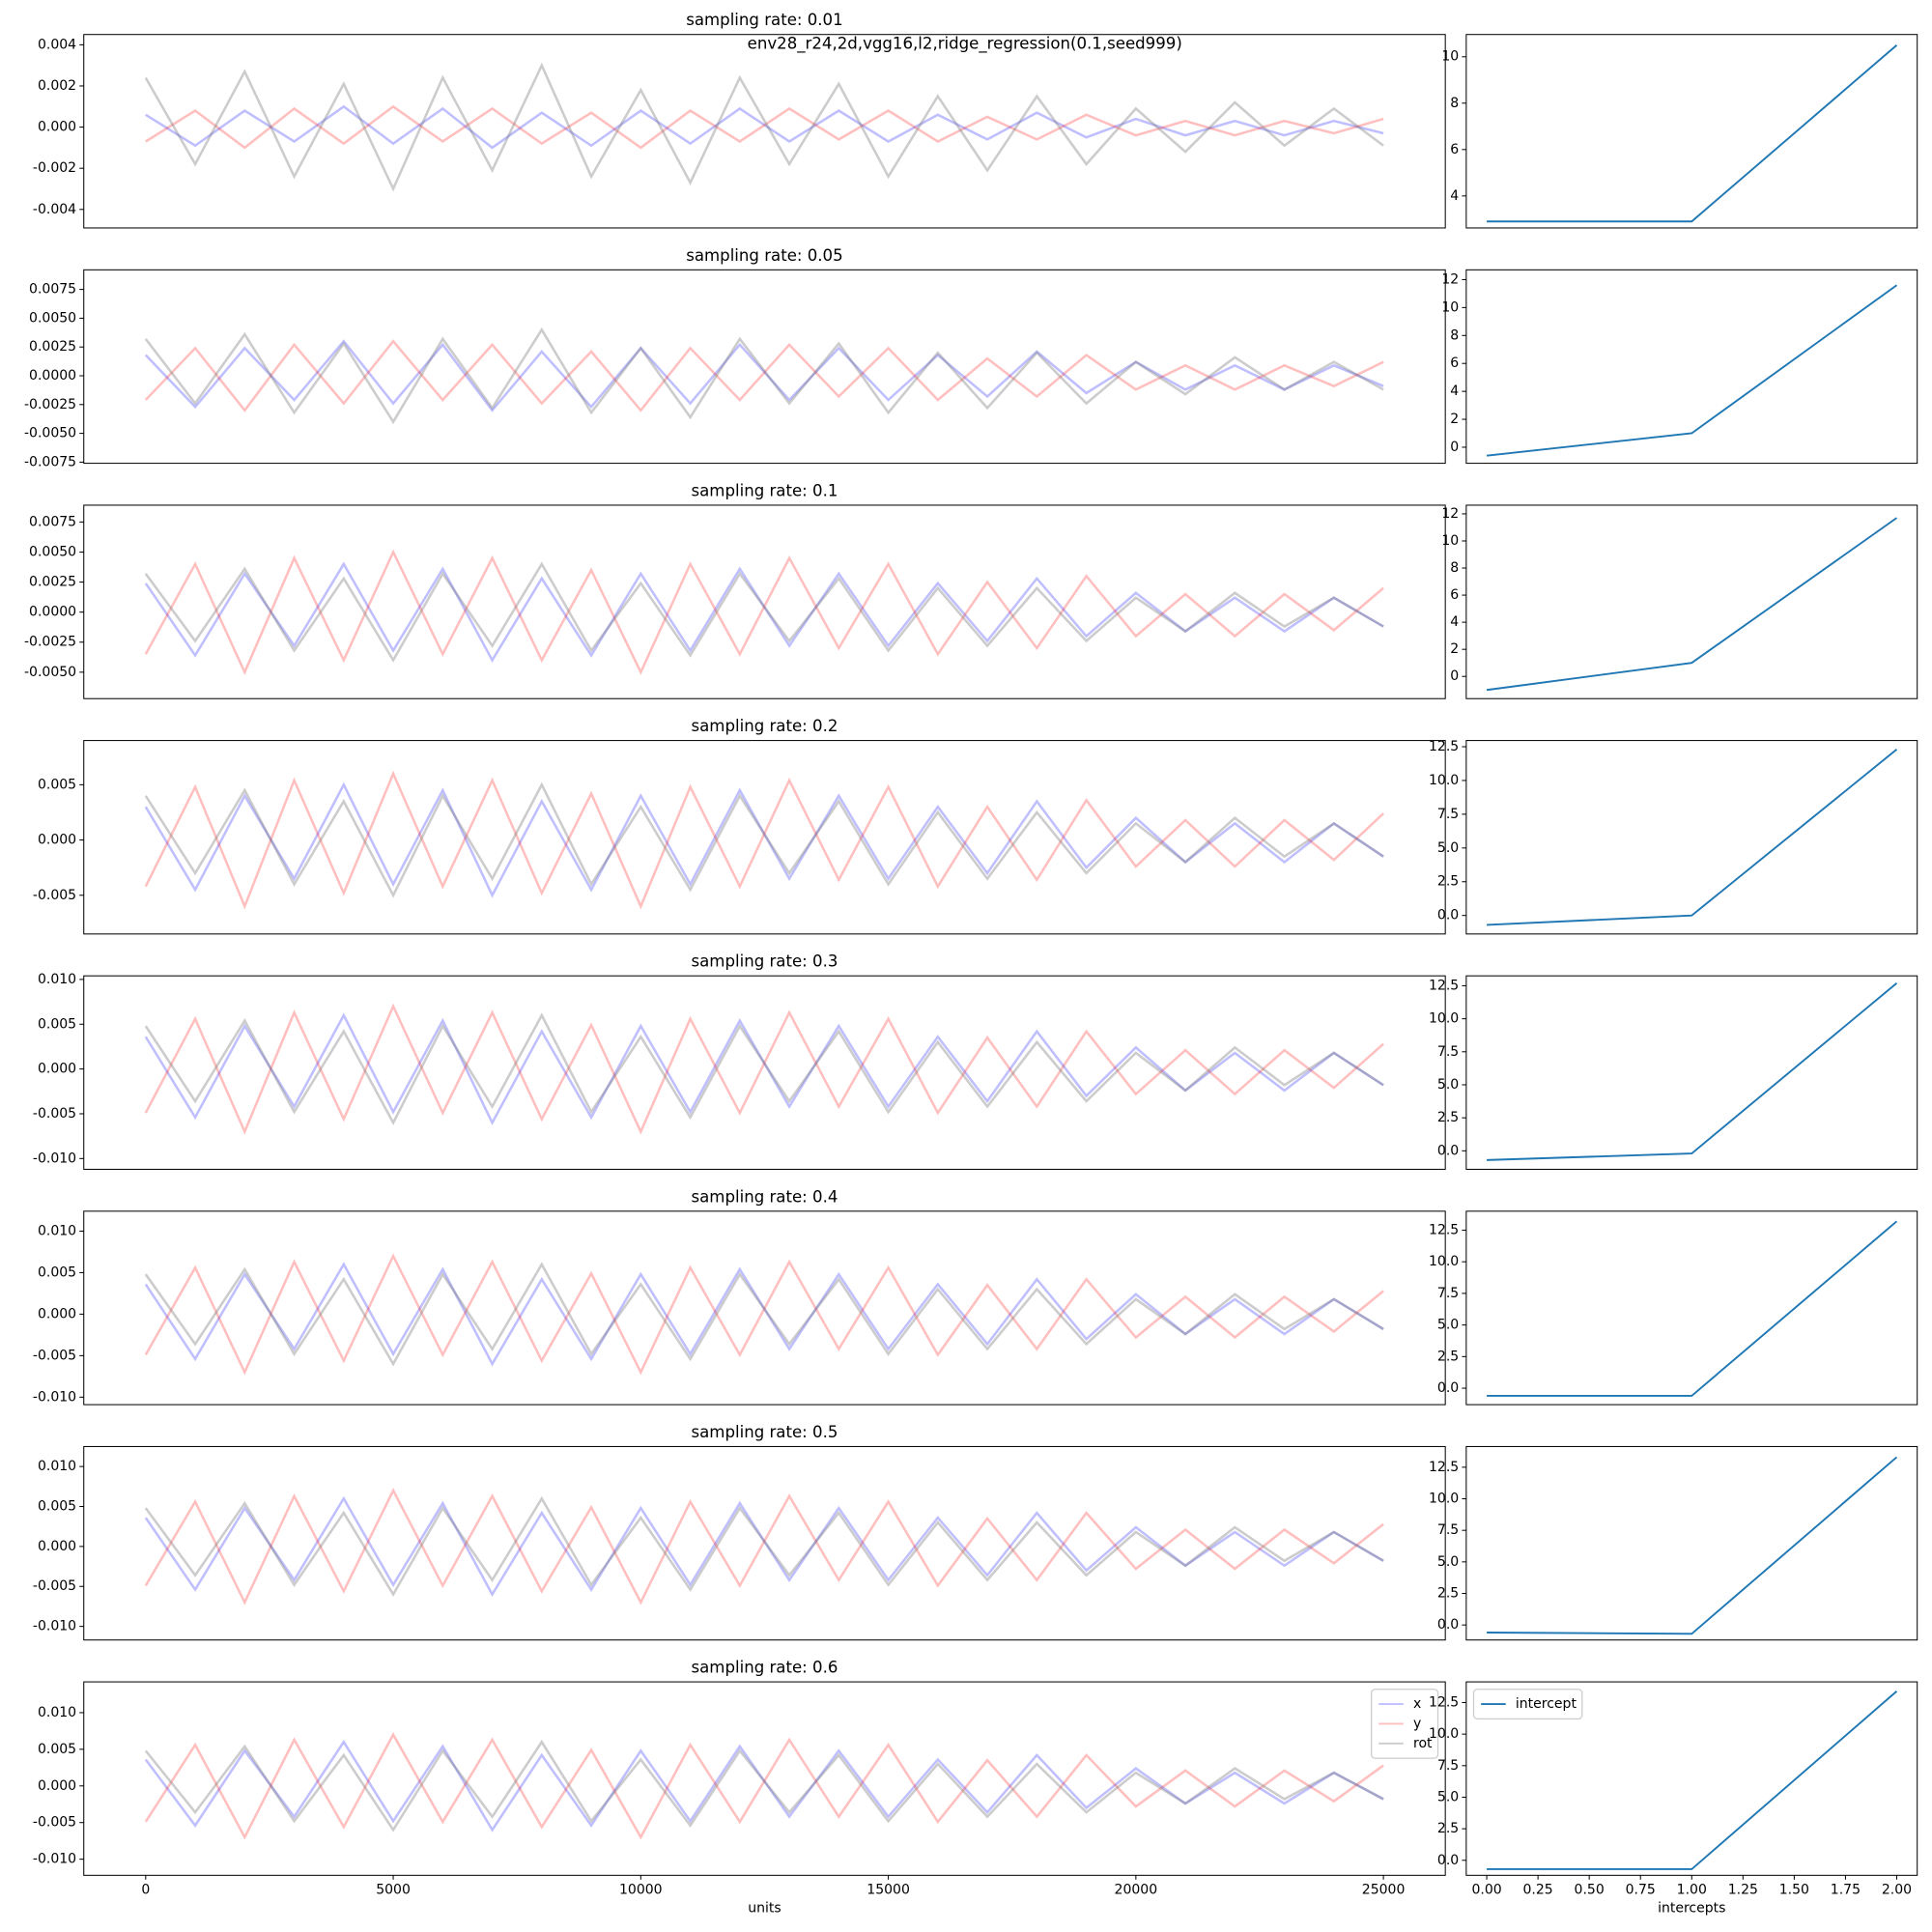 Image resolution: width=1932 pixels, height=1932 pixels. Describe the element at coordinates (764, 256) in the screenshot. I see `axes-title: sampling rate: 0.05` at that location.